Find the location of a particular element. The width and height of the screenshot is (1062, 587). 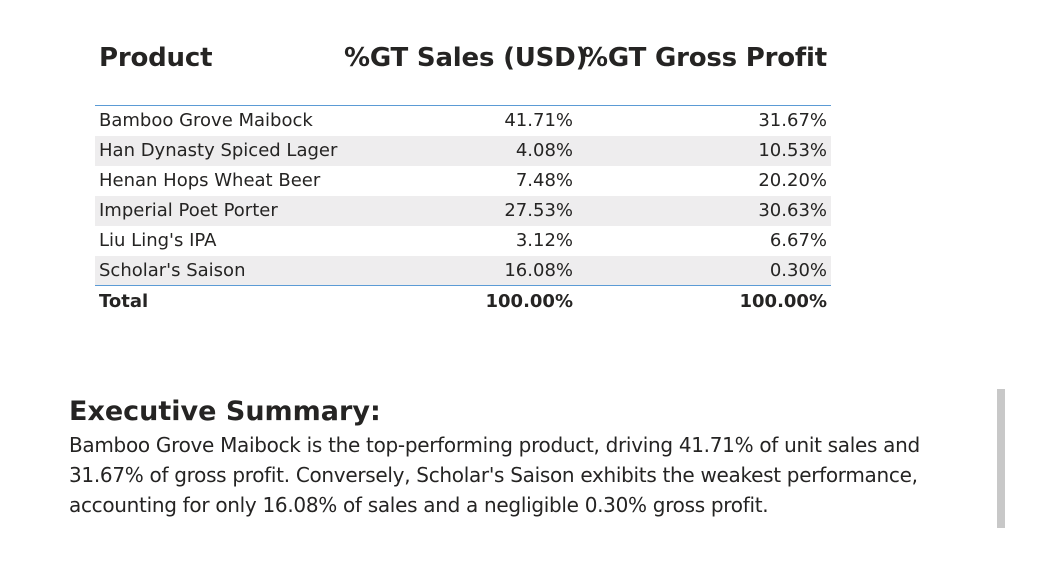

table-row: Scholar's Saison 16.08% 0.30% is located at coordinates (463, 270).